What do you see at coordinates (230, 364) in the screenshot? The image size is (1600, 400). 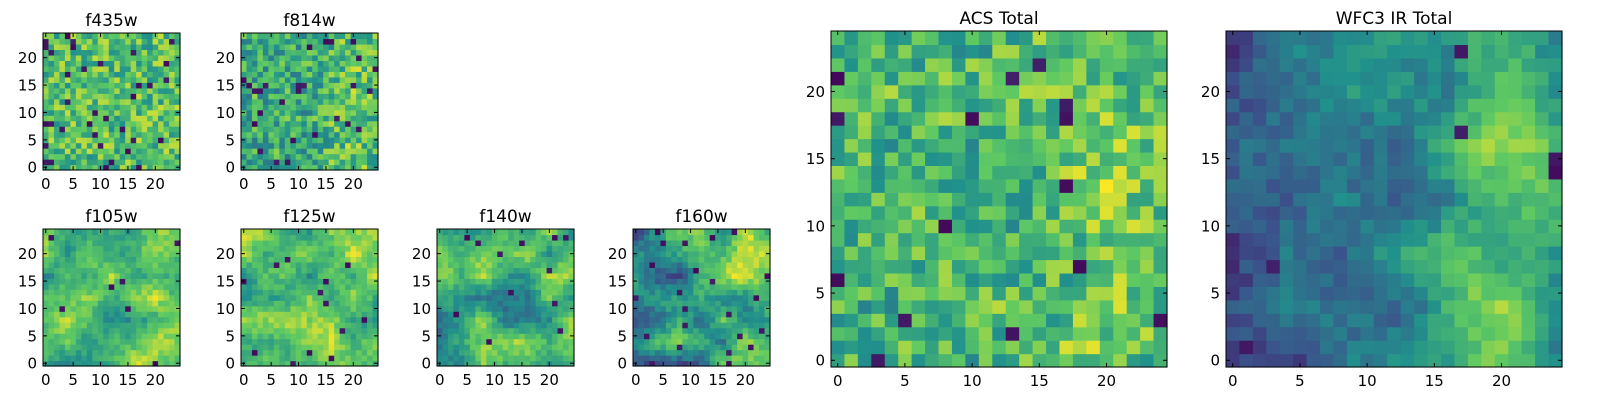 I see `y-tick-label: 0` at bounding box center [230, 364].